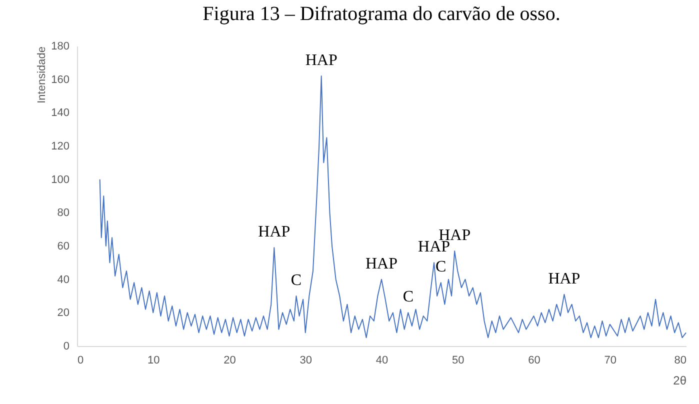 This screenshot has height=404, width=699. What do you see at coordinates (63, 246) in the screenshot?
I see `y-tick-label: 60` at bounding box center [63, 246].